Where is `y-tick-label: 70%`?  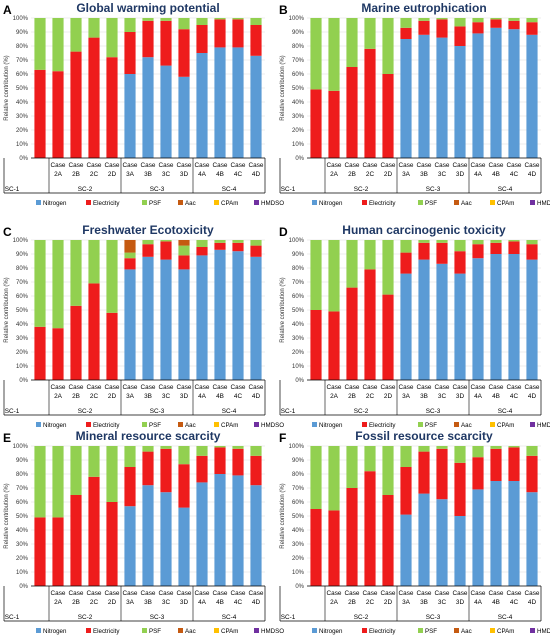 y-tick-label: 70% is located at coordinates (298, 489).